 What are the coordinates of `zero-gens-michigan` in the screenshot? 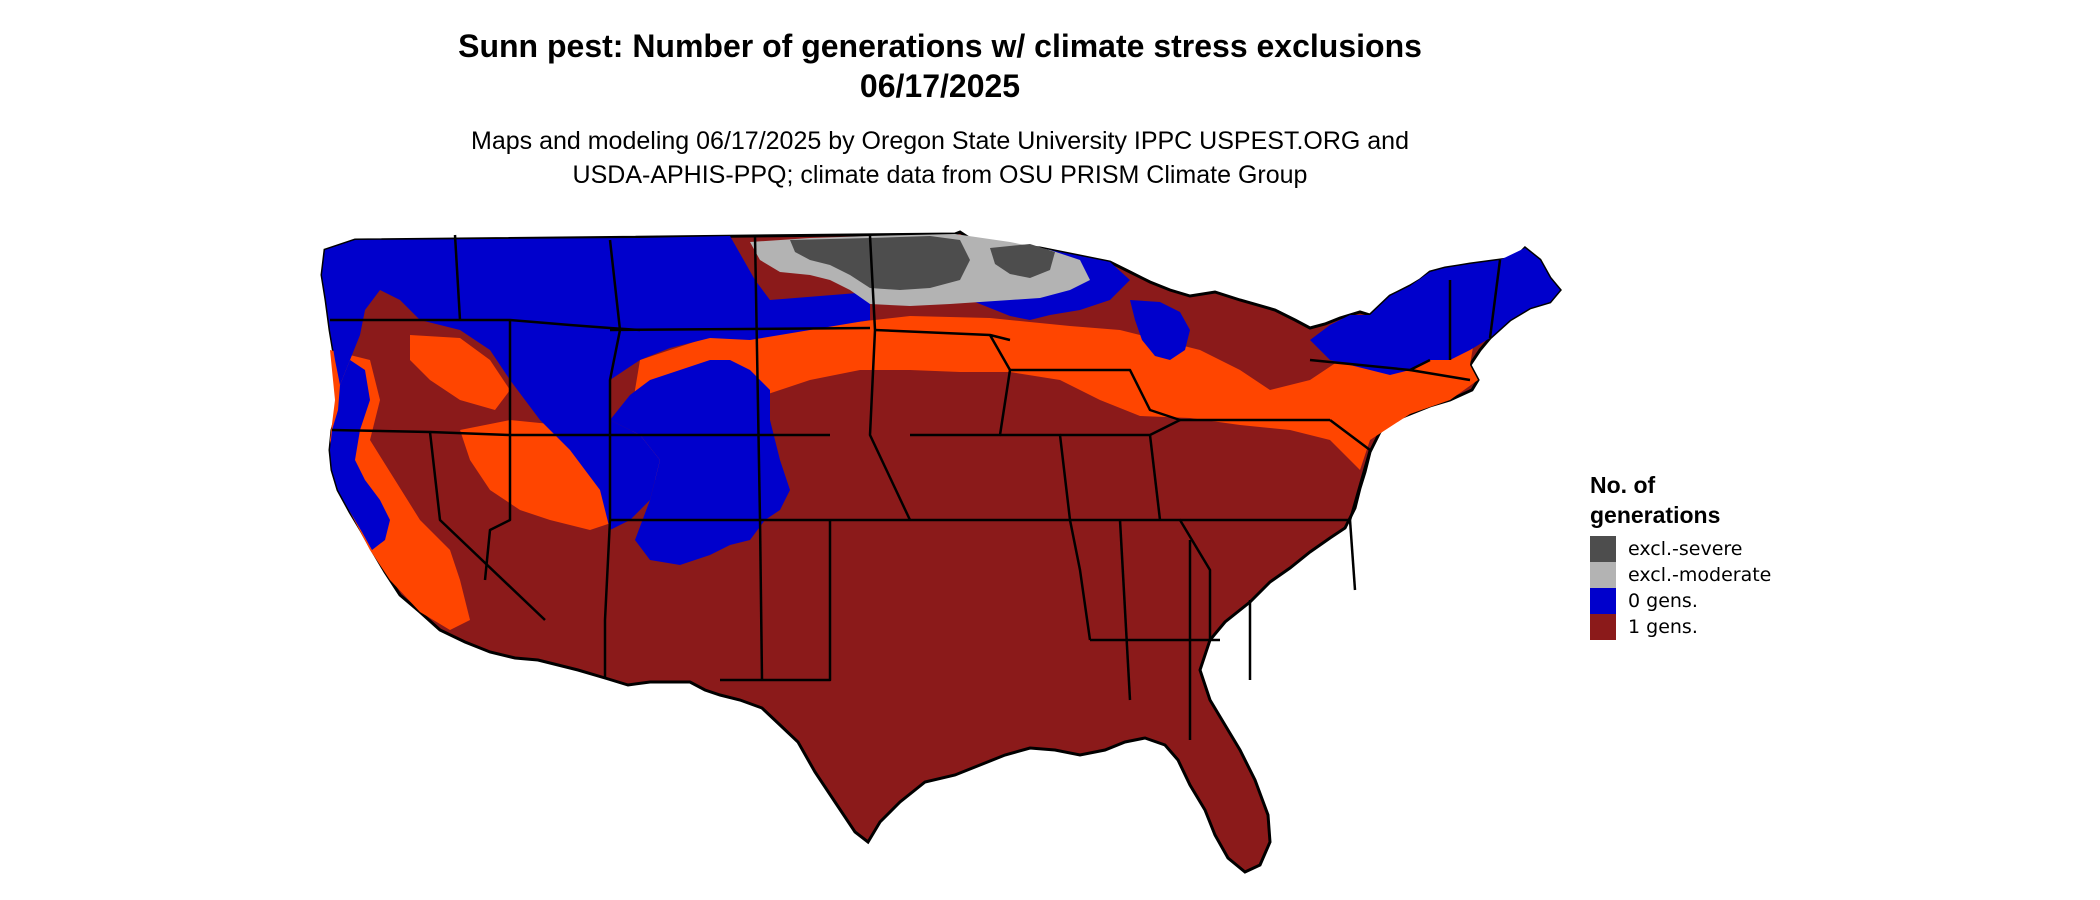 It's located at (1160, 330).